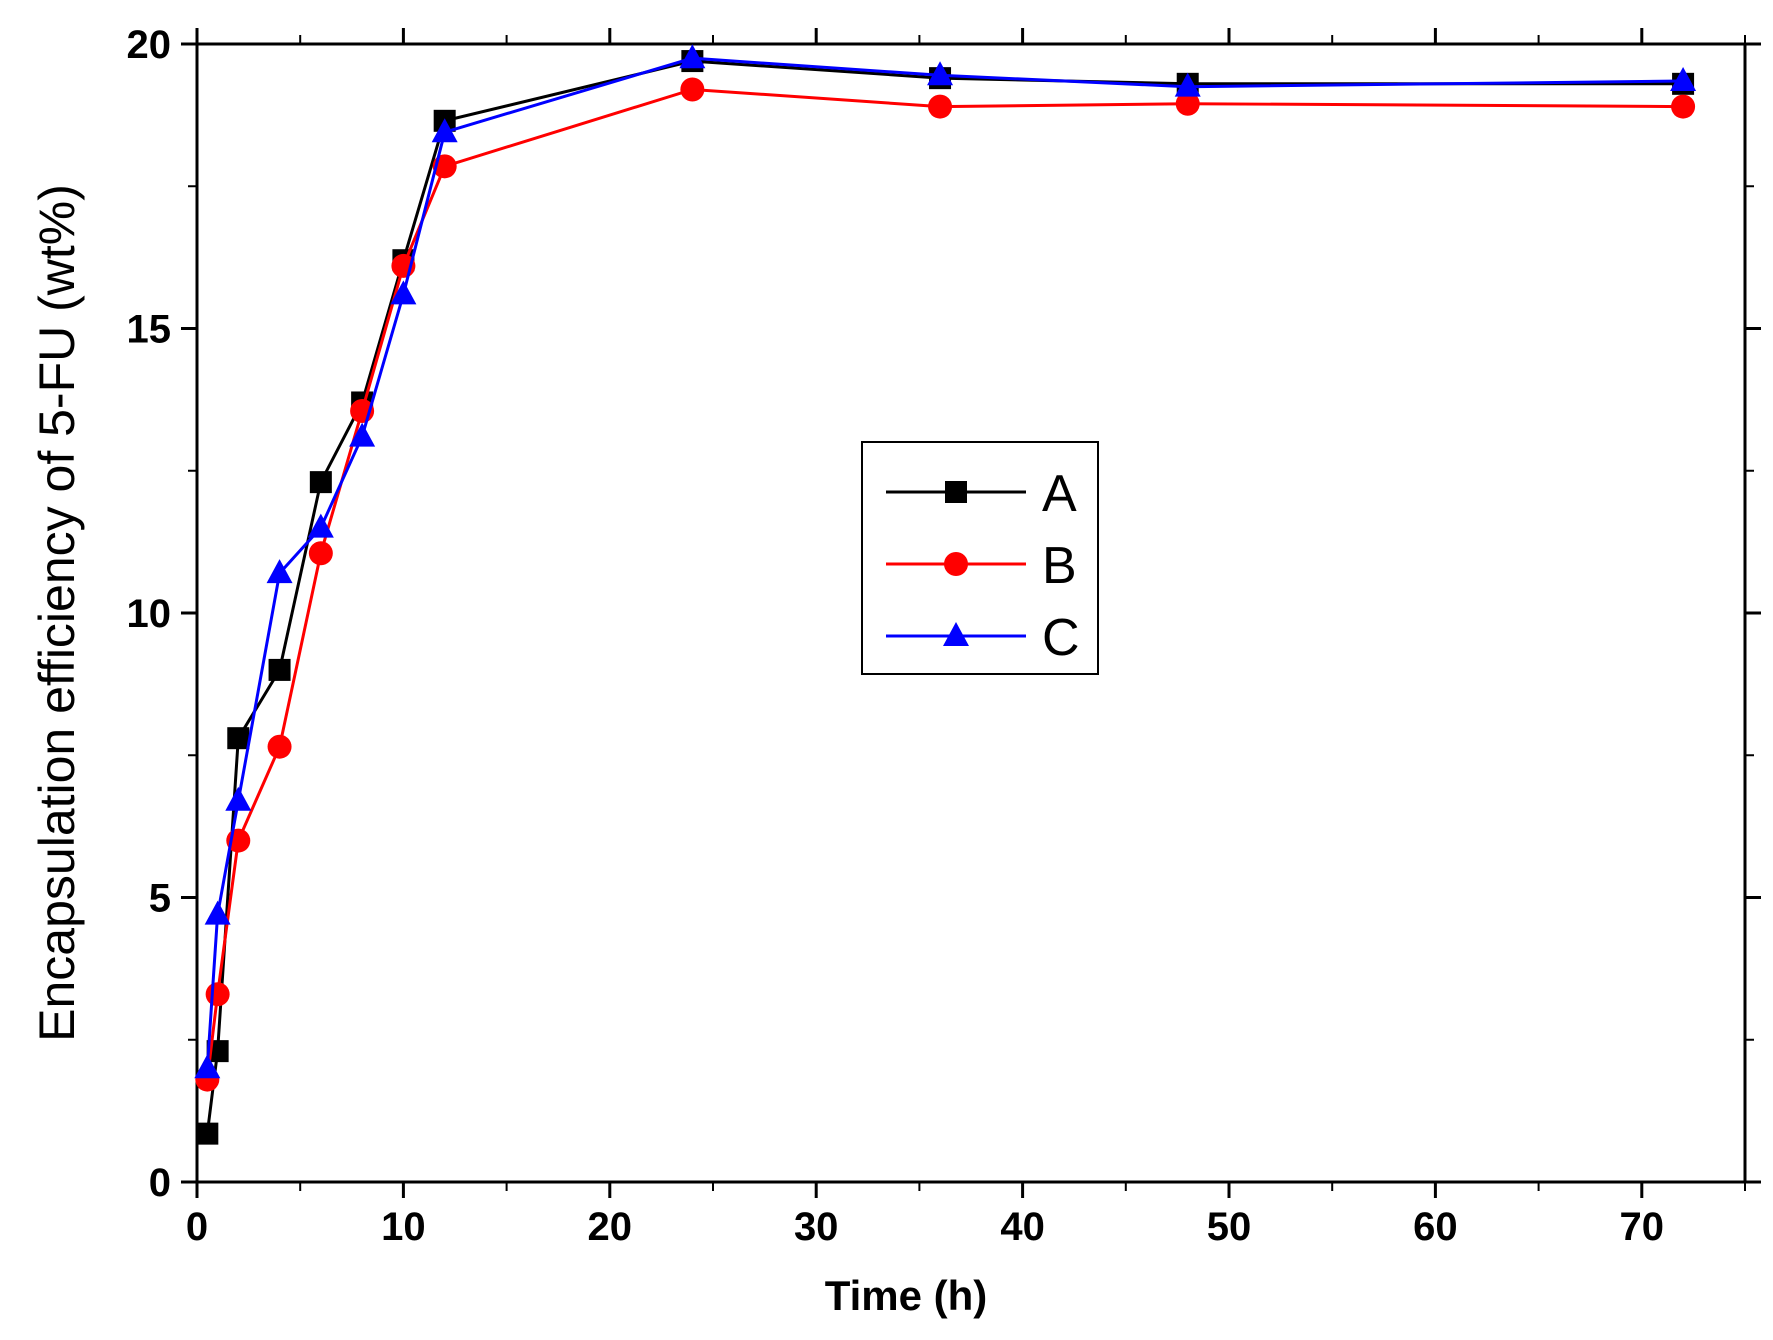 Image resolution: width=1773 pixels, height=1340 pixels. I want to click on legend-marker-C, so click(956, 634).